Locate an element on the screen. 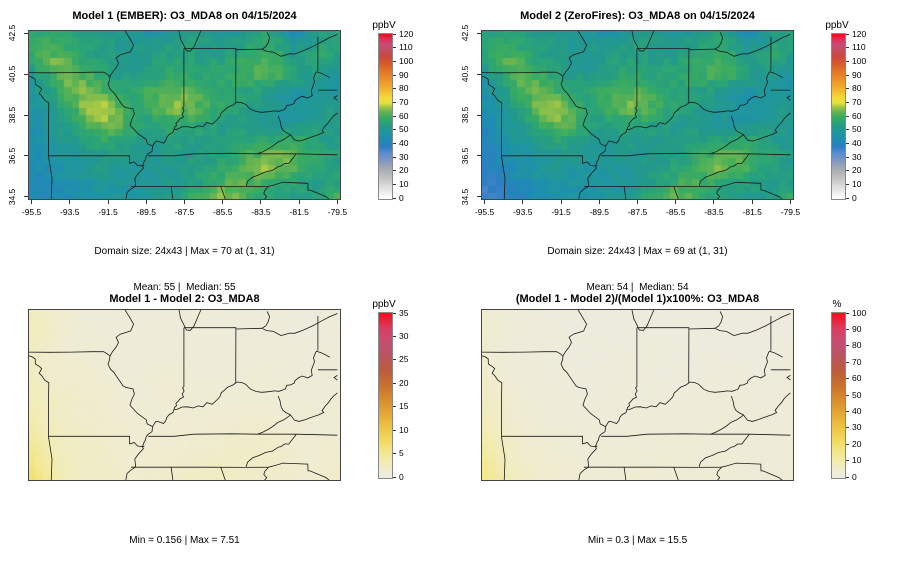  x-tick-label: -95.5 is located at coordinates (31, 212).